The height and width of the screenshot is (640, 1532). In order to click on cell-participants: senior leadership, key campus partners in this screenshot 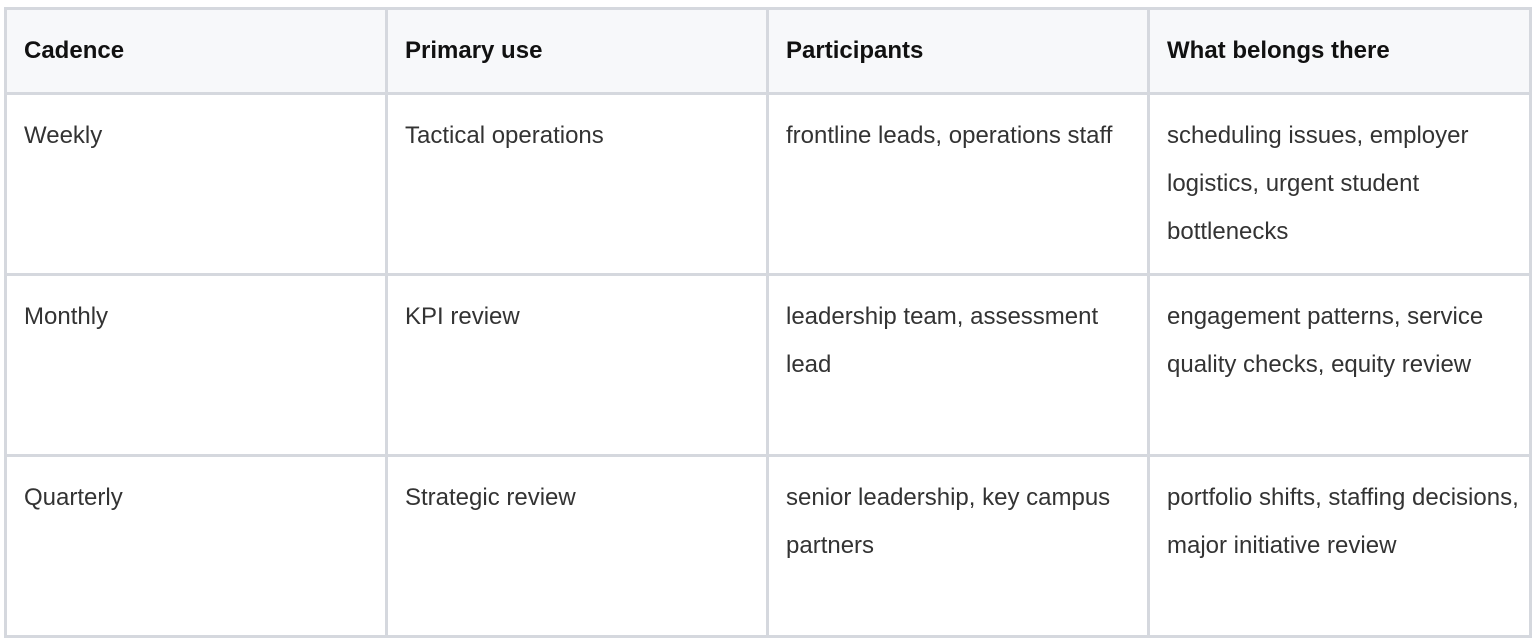, I will do `click(958, 546)`.